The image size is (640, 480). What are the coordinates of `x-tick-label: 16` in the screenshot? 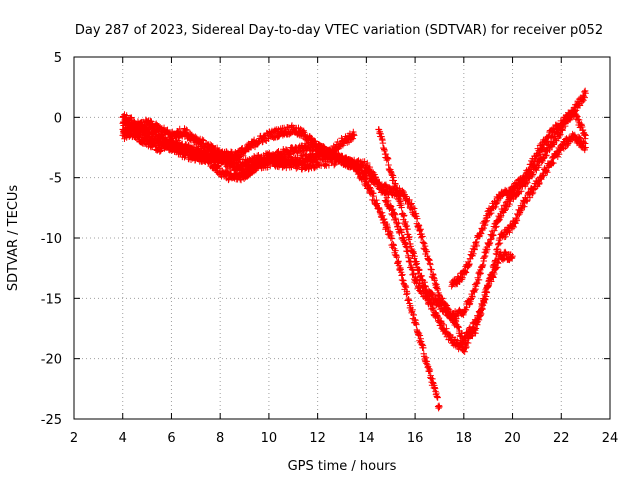 It's located at (415, 438).